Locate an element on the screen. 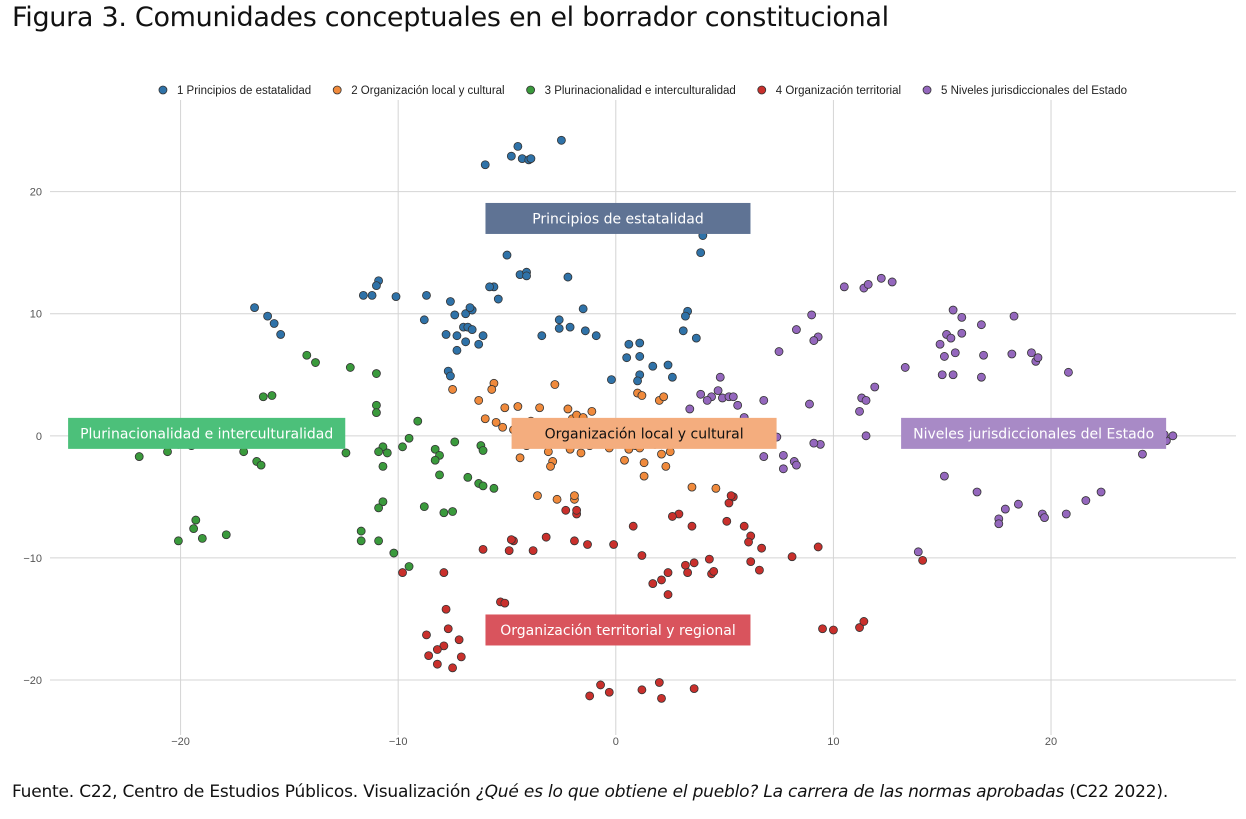  cluster-label-box: Organización territorial y regional is located at coordinates (618, 630).